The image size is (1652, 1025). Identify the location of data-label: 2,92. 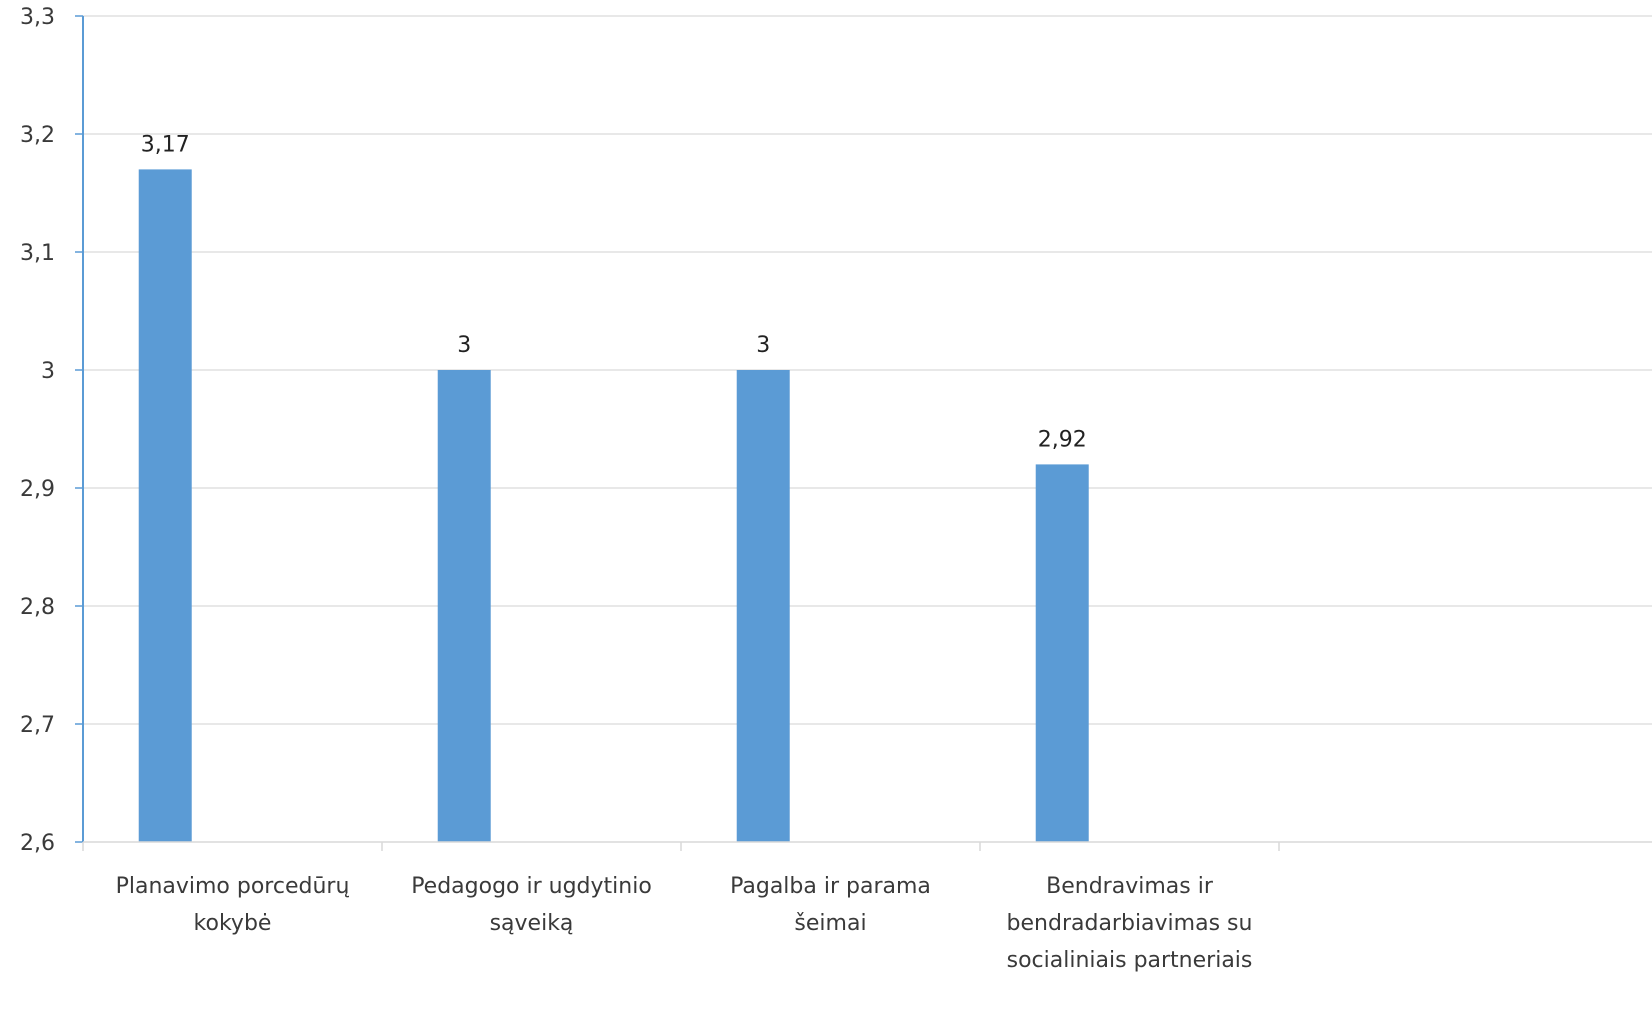
(1062, 439).